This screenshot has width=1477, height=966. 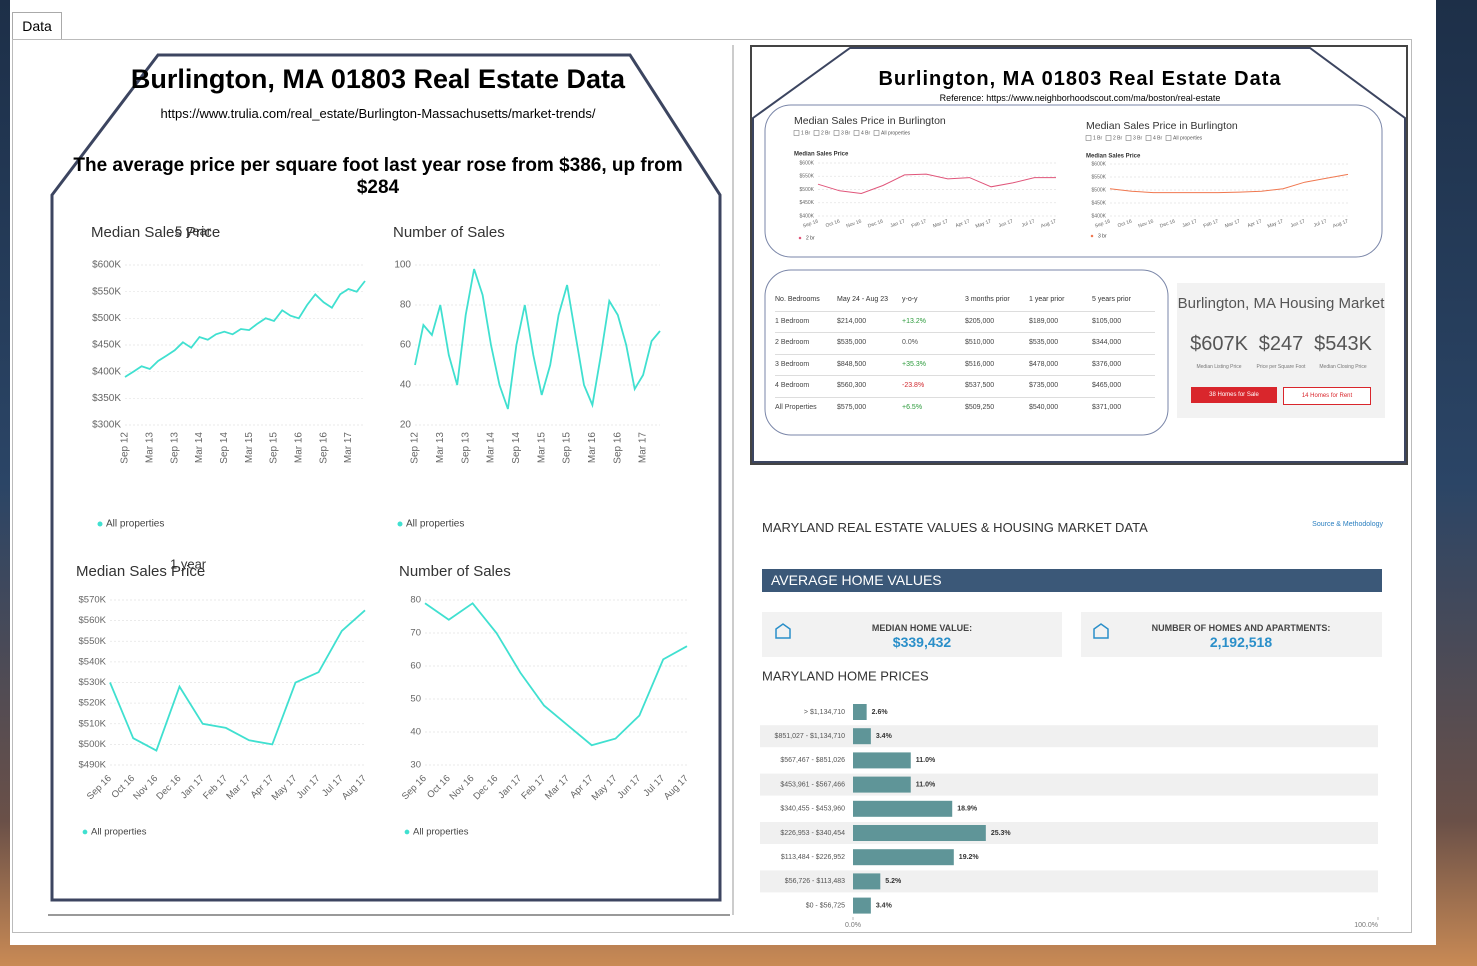 I want to click on table-cell: $376,000, so click(x=1107, y=364).